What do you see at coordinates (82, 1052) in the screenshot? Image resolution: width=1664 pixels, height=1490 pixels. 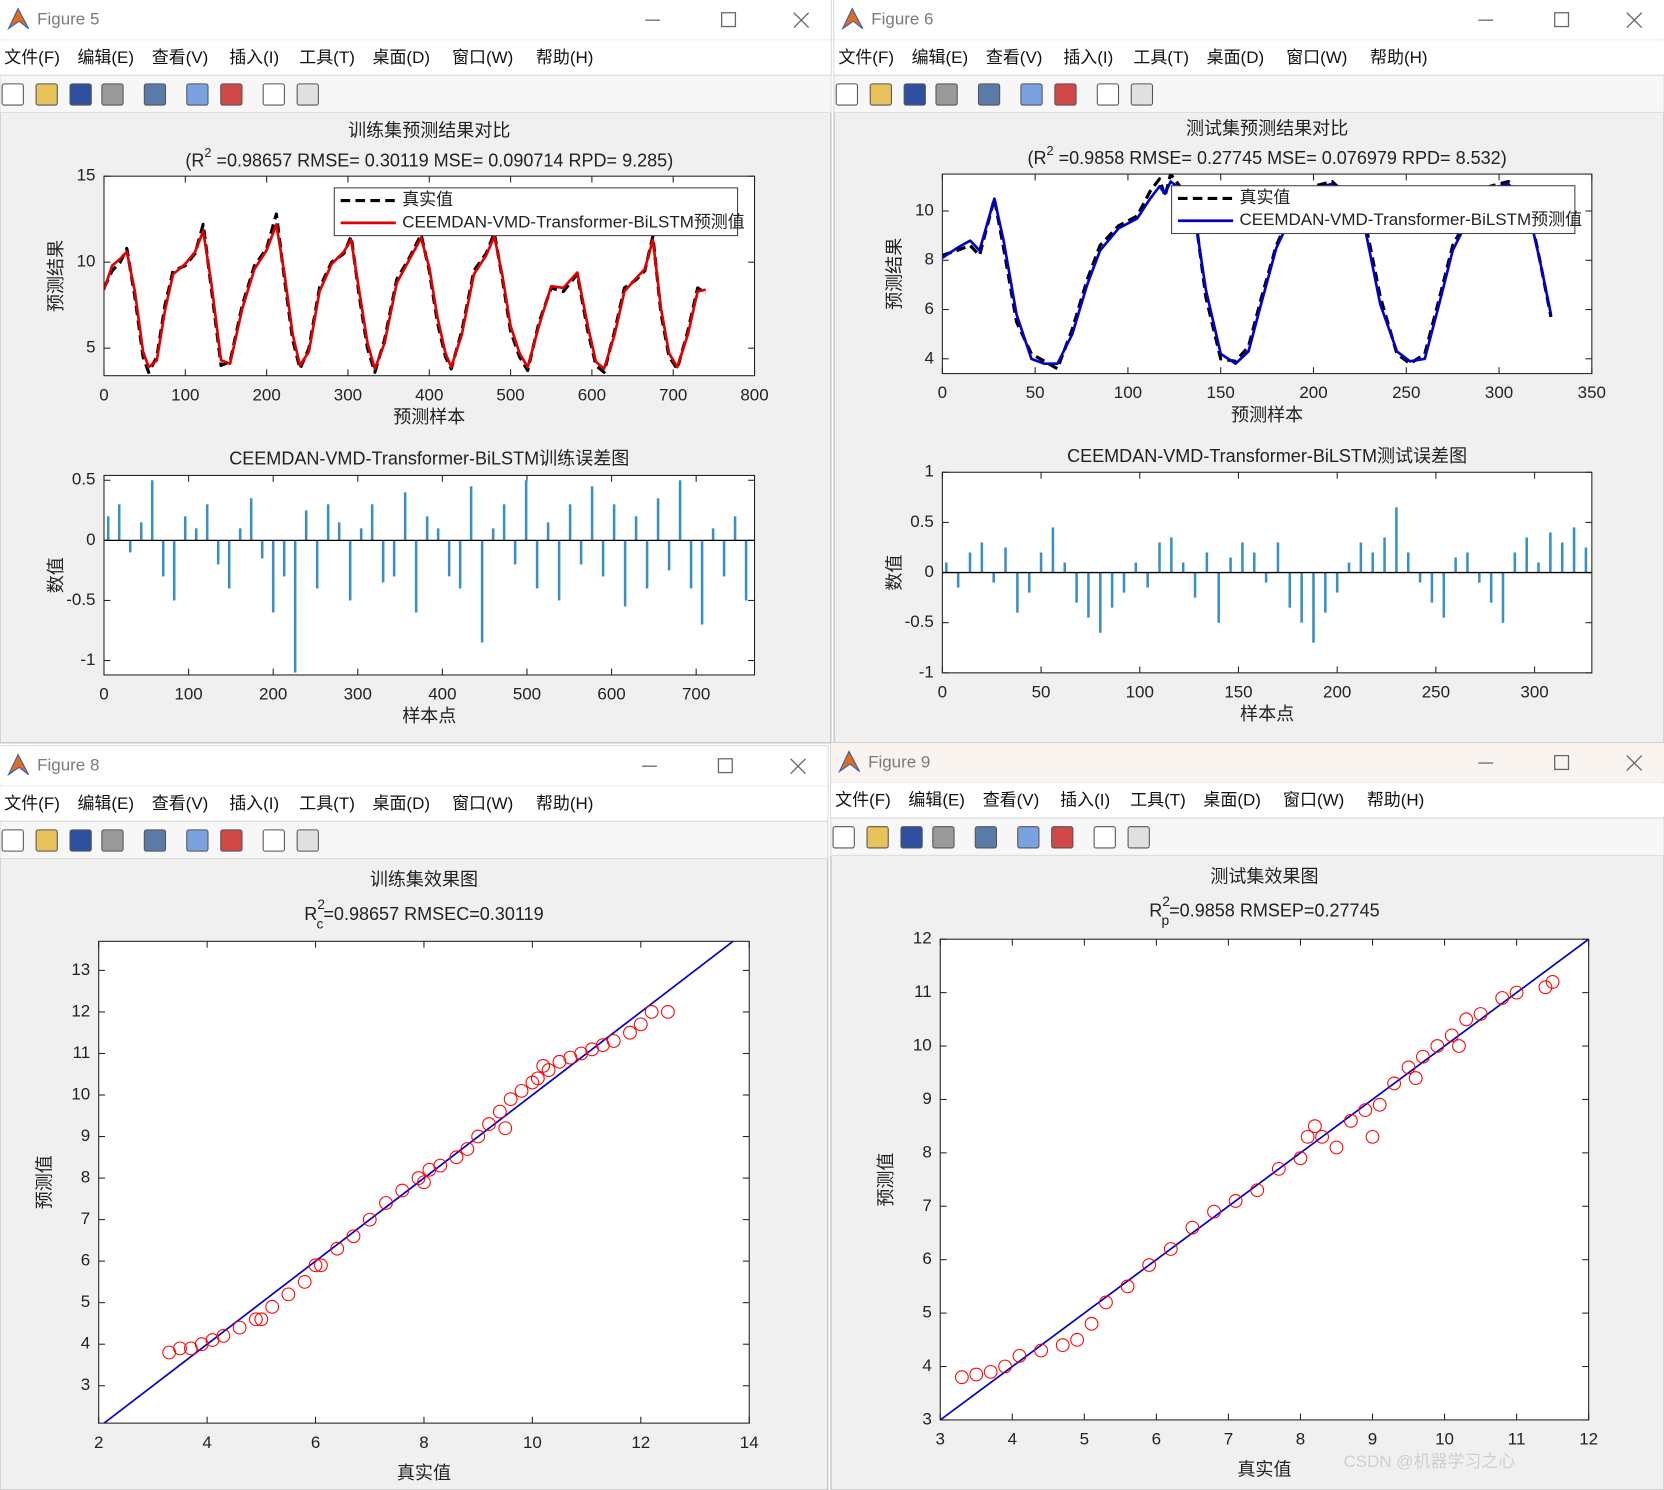 I see `y-tick-label: 11` at bounding box center [82, 1052].